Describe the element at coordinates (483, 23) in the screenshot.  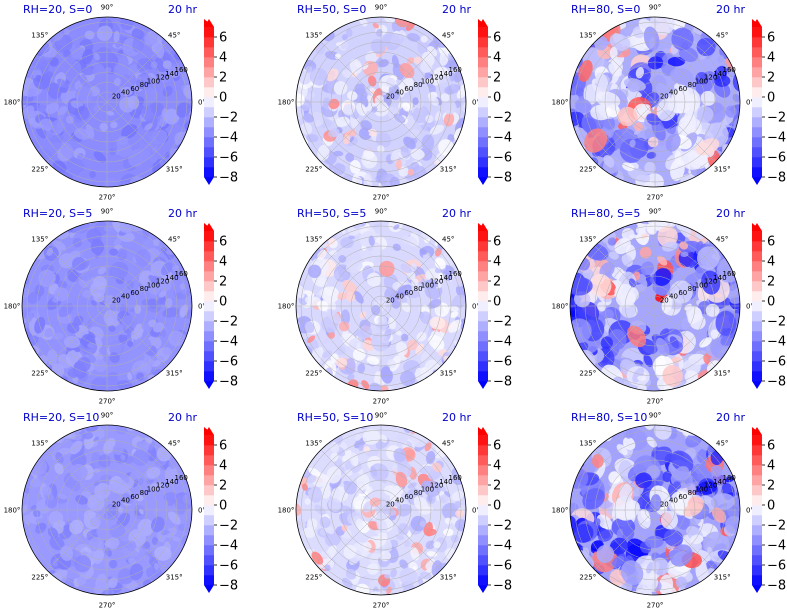
I see `colorbar-extend-top-tip` at that location.